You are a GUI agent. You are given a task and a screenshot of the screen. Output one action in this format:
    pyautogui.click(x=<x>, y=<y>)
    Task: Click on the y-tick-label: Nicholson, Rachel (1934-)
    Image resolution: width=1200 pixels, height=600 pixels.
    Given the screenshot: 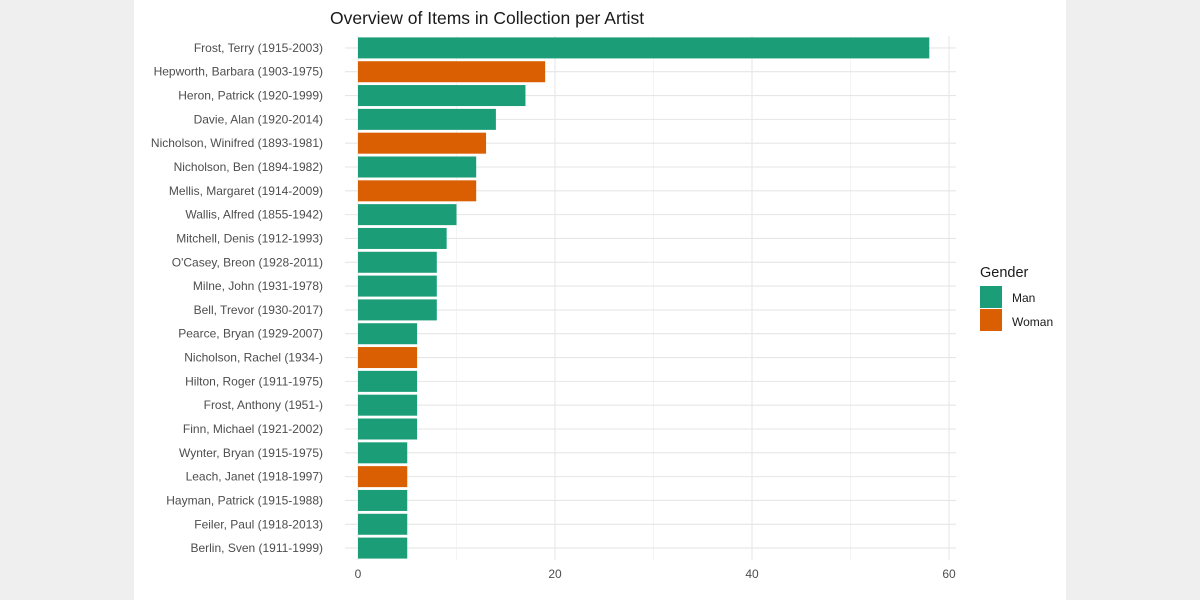 What is the action you would take?
    pyautogui.click(x=253, y=358)
    